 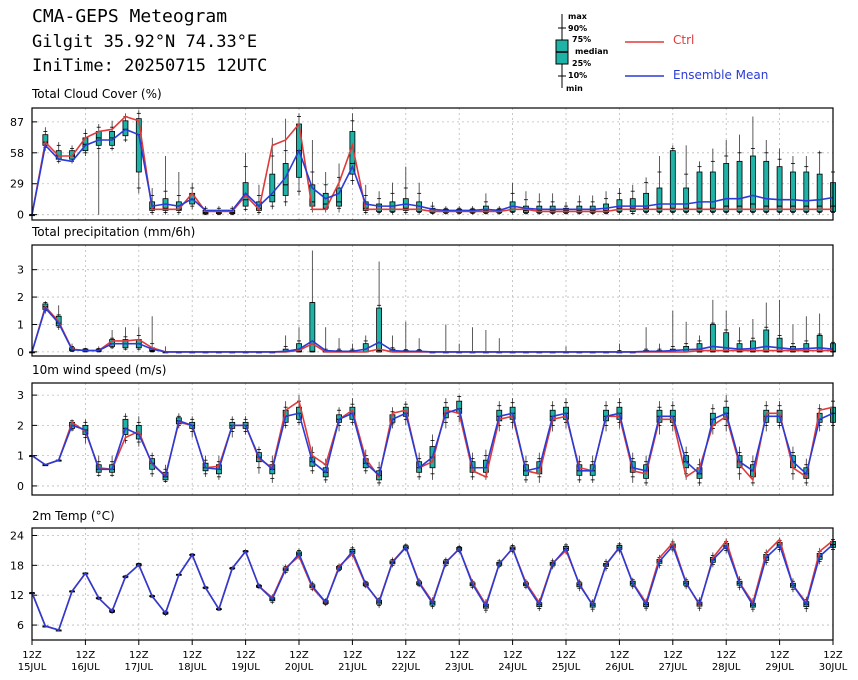 I want to click on init-time-label: IniTime: 20250715 12UTC, so click(x=150, y=66).